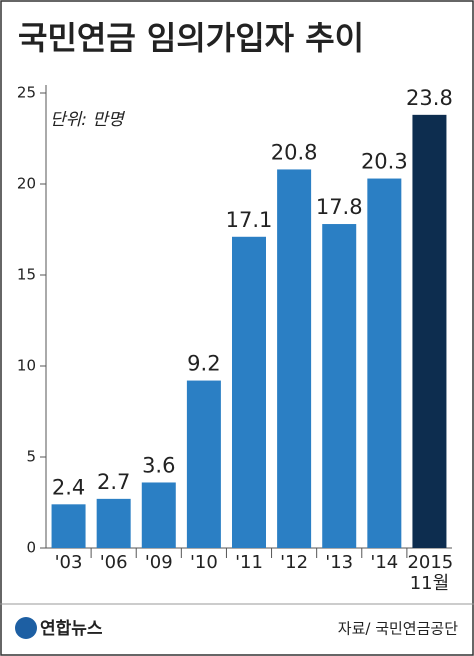 This screenshot has width=474, height=656. I want to click on x-tick-label: '11, so click(249, 562).